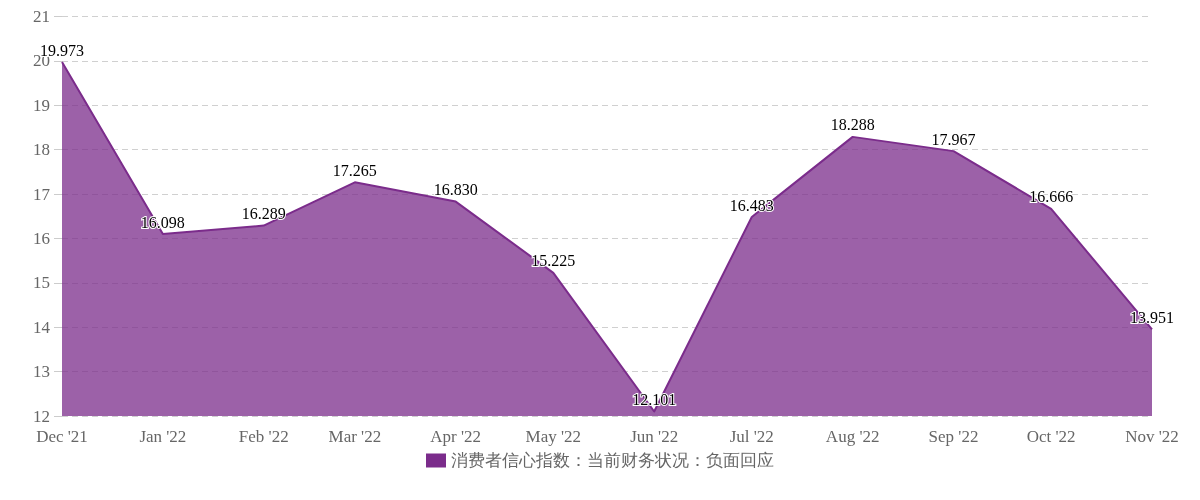 The image size is (1200, 500). What do you see at coordinates (263, 214) in the screenshot?
I see `data-label: 16.289` at bounding box center [263, 214].